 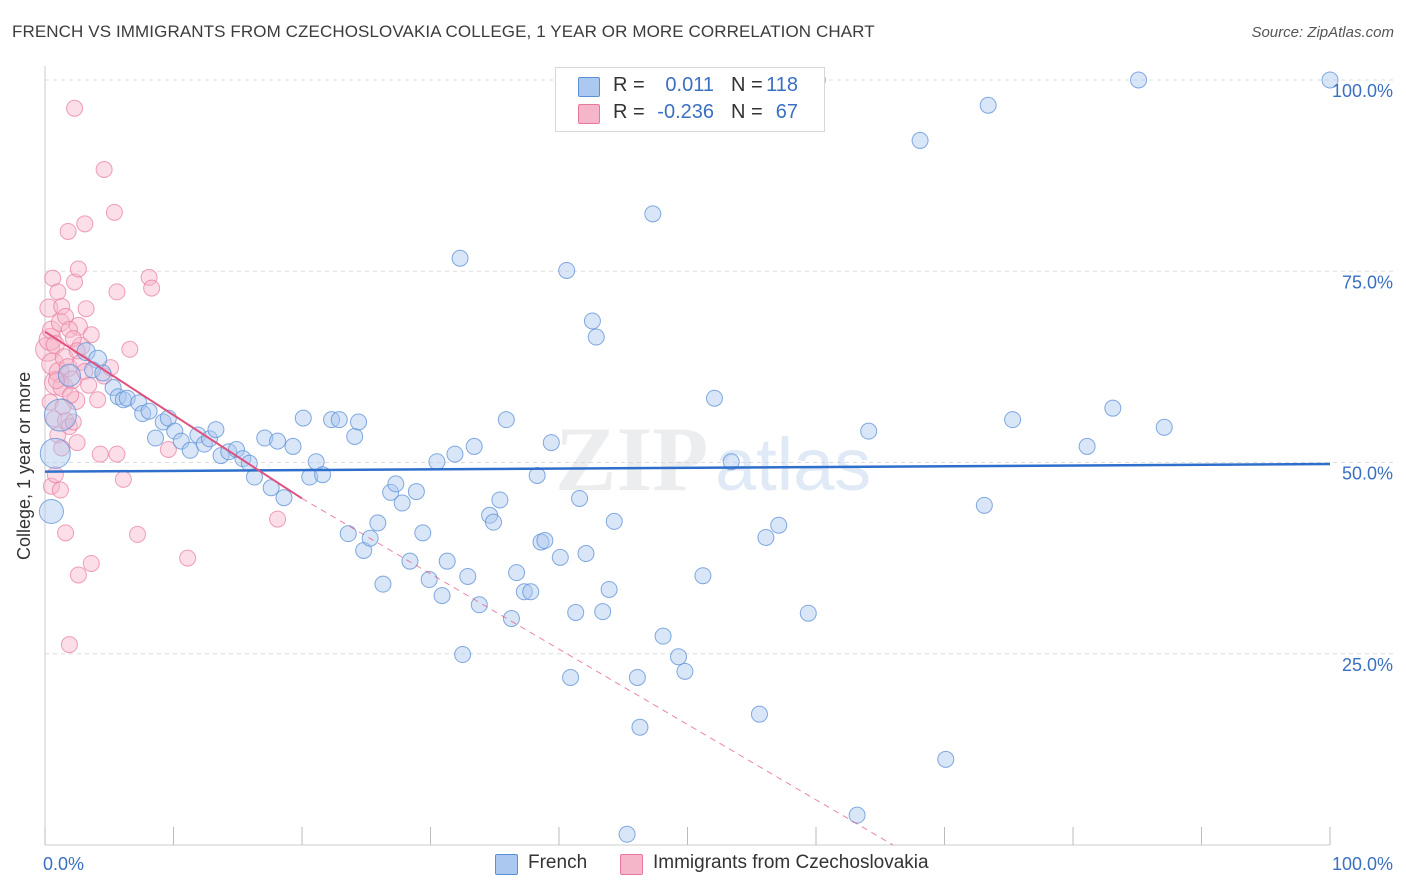 I want to click on series-legend: French Immigrants from Czechoslovakia, so click(x=703, y=865).